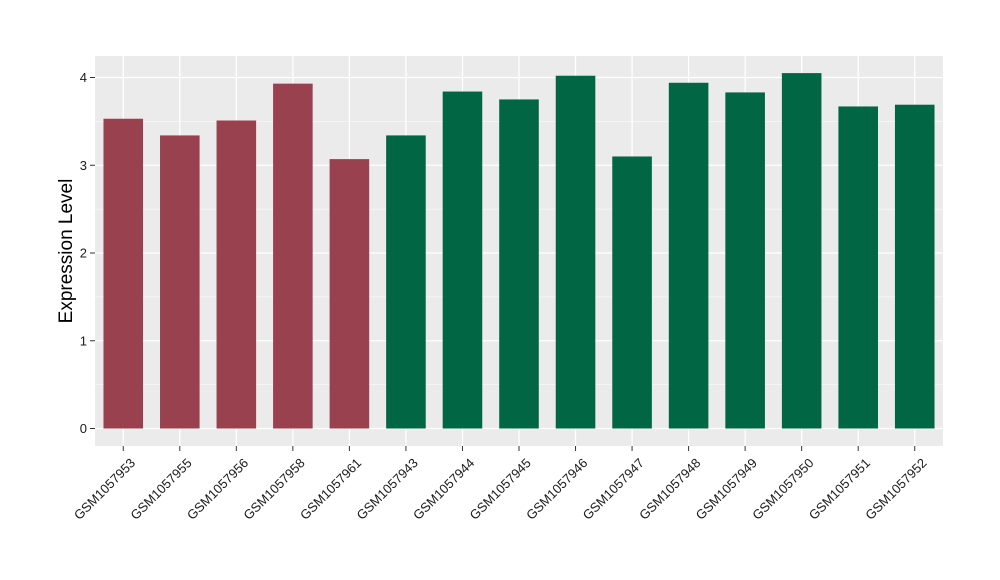  I want to click on bar-GSM1057944, so click(462, 260).